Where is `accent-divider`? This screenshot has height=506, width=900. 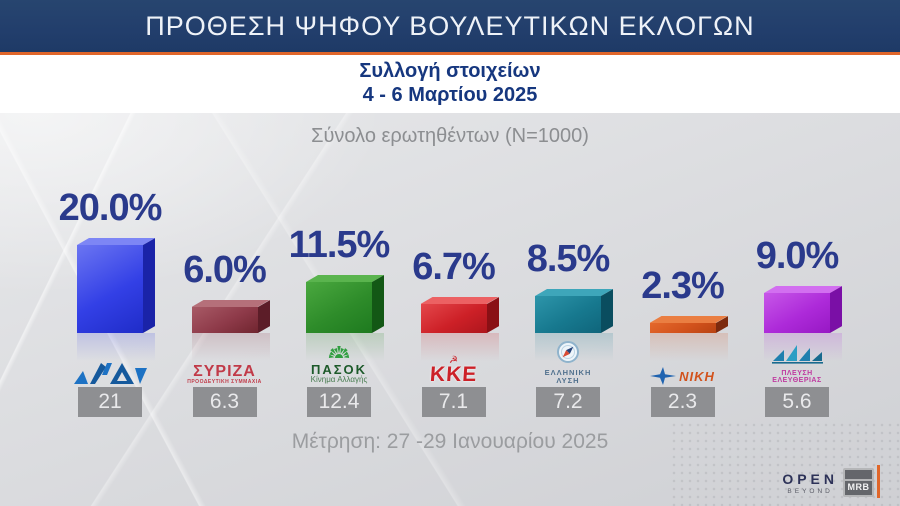 accent-divider is located at coordinates (450, 53).